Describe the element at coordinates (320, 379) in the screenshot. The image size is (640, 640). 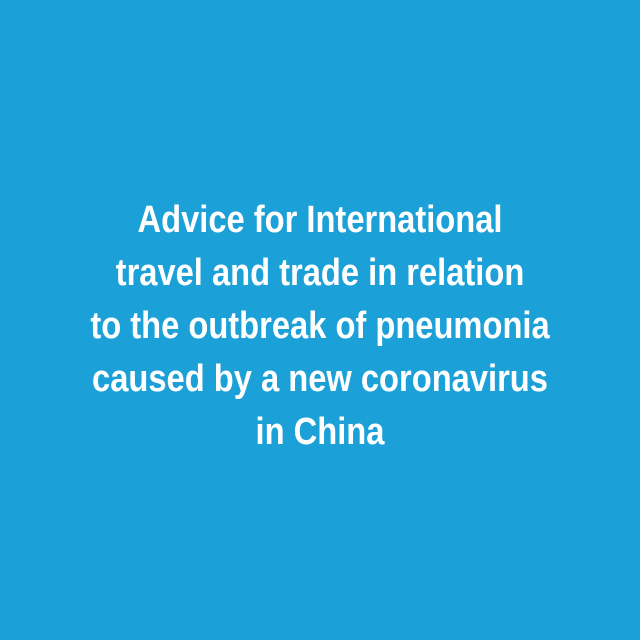
I see `headline-line: caused by a new coronavirus` at that location.